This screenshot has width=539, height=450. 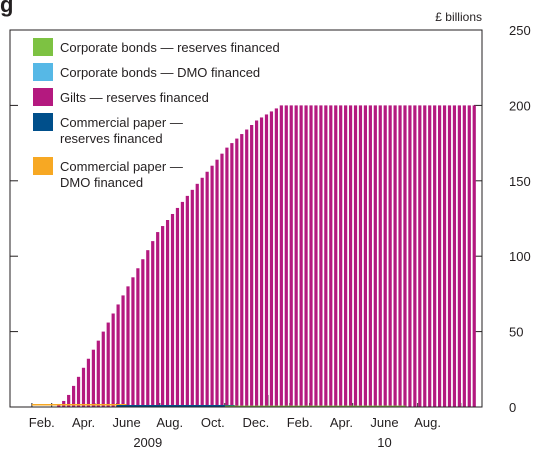 I want to click on y-tick-label: 200, so click(x=520, y=105).